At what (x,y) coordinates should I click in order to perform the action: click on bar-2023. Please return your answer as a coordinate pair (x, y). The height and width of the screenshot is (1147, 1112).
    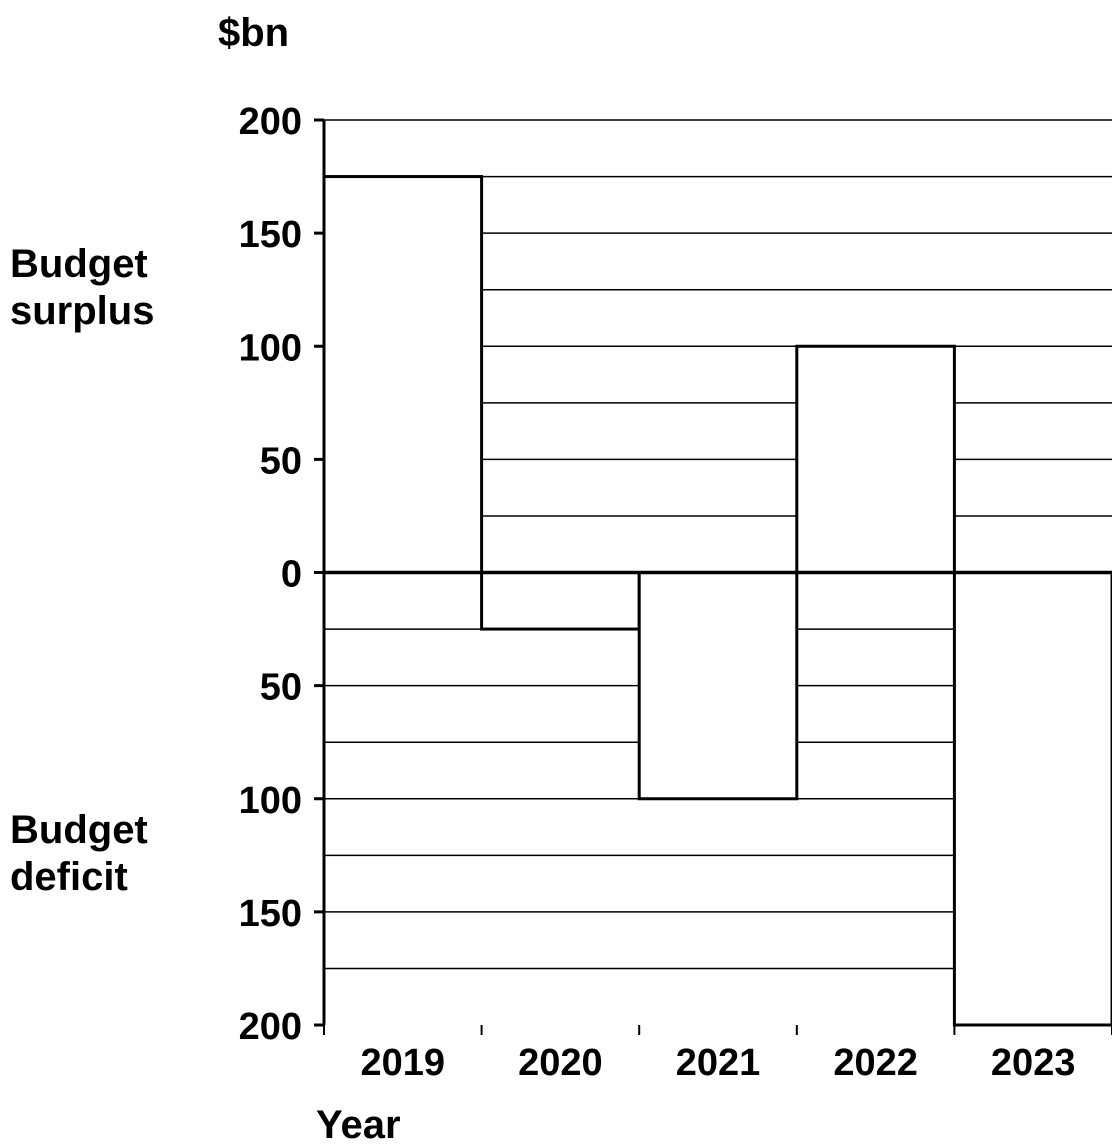
    Looking at the image, I should click on (1032, 799).